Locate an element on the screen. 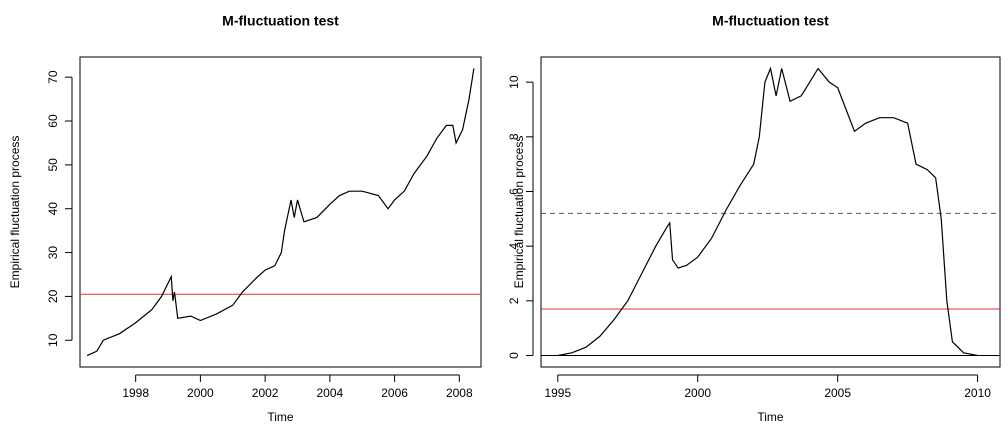  y-tick-label: 50 is located at coordinates (53, 165).